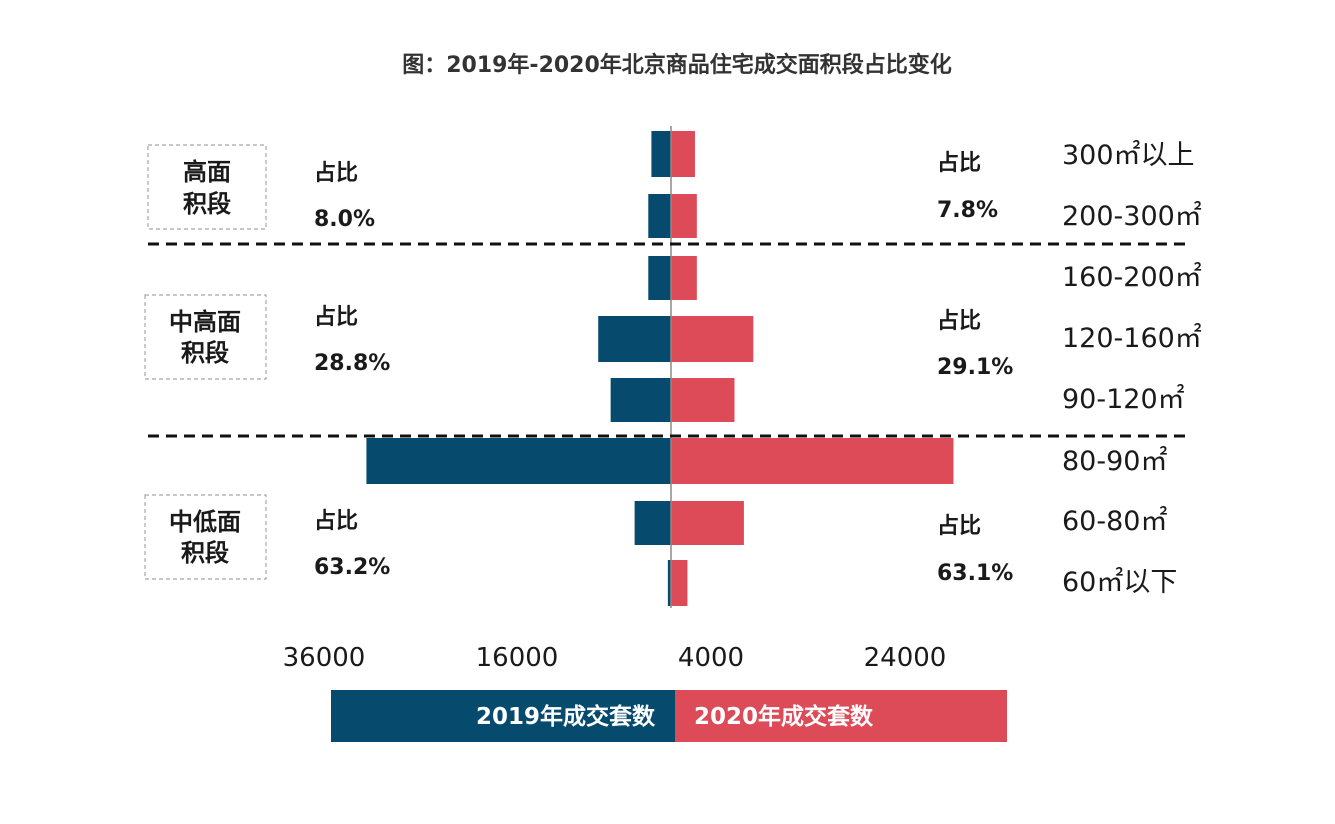 The image size is (1335, 824). Describe the element at coordinates (975, 573) in the screenshot. I see `share-2020-midlow: 63.1%` at that location.